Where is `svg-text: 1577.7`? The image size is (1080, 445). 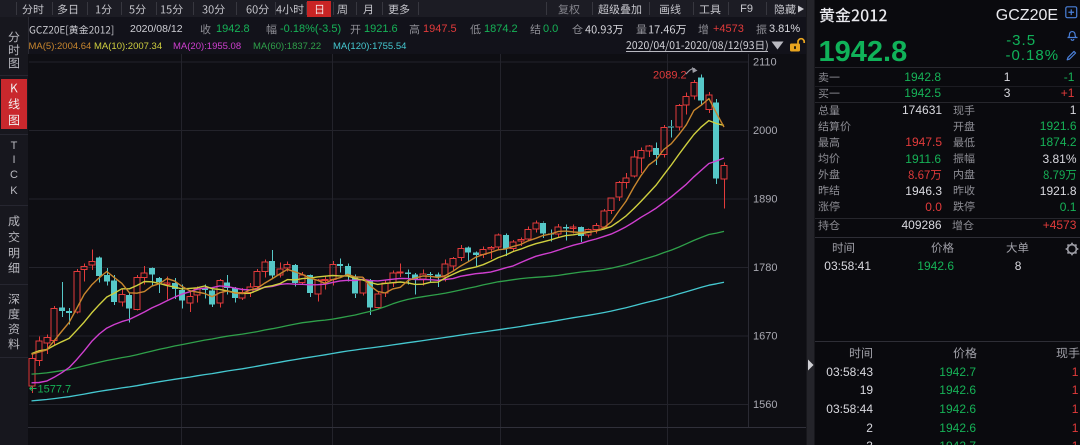 svg-text: 1577.7 is located at coordinates (55, 390).